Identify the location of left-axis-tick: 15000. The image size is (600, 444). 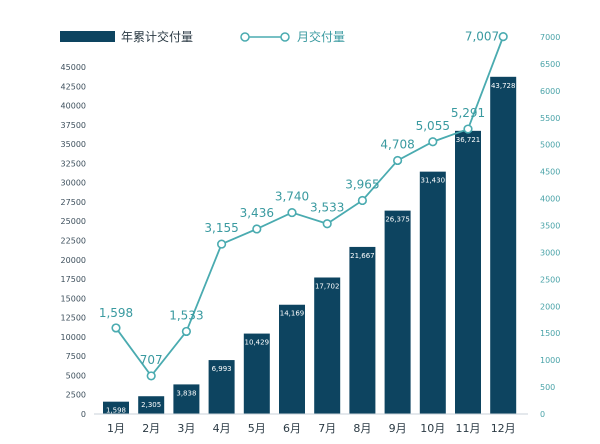
(73, 298).